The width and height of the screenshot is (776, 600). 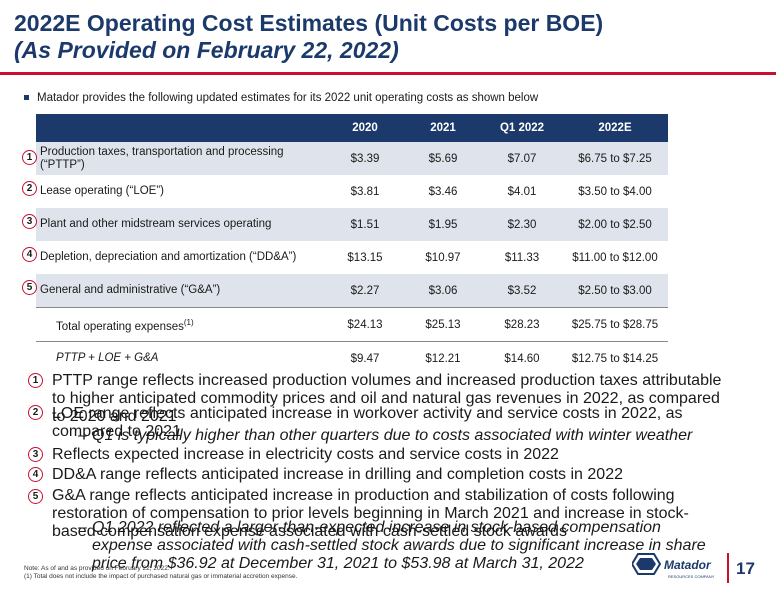 I want to click on cell-2020: $2.27, so click(x=365, y=291).